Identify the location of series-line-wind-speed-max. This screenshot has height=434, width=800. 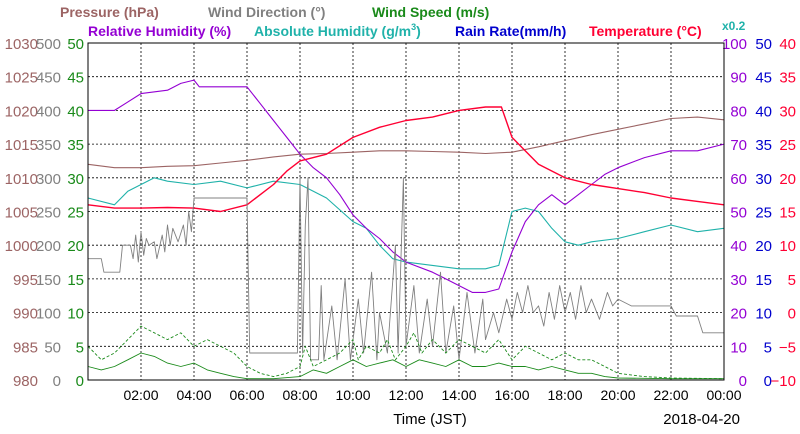
(406, 352).